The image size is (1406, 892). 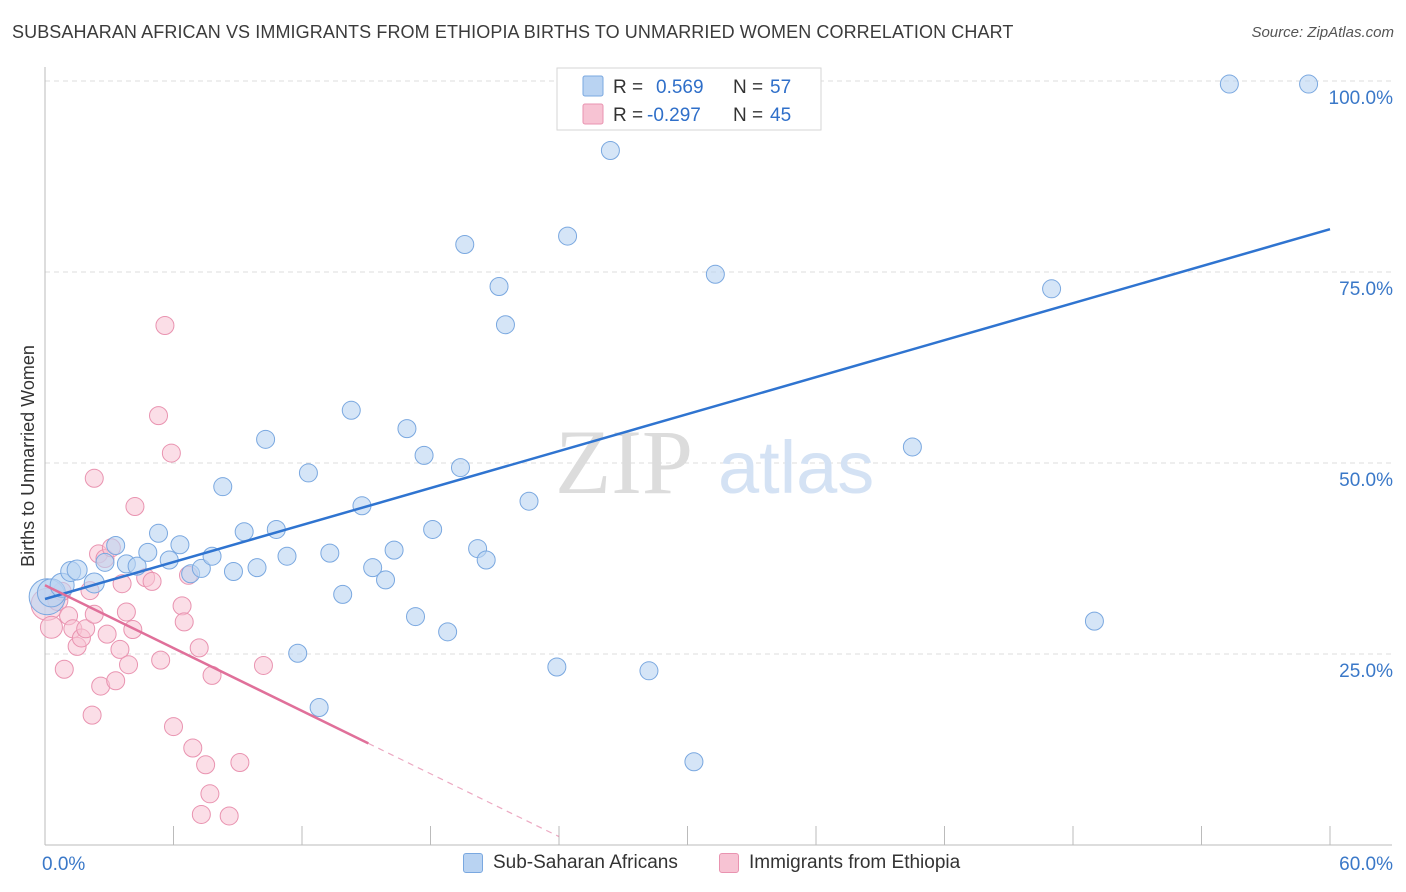 I want to click on y-axis-label: Births to Unmarried Women, so click(x=28, y=456).